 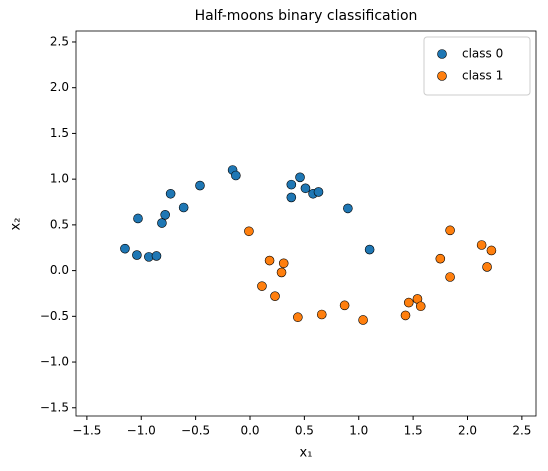 I want to click on x-tick-label: −0.5, so click(x=195, y=431).